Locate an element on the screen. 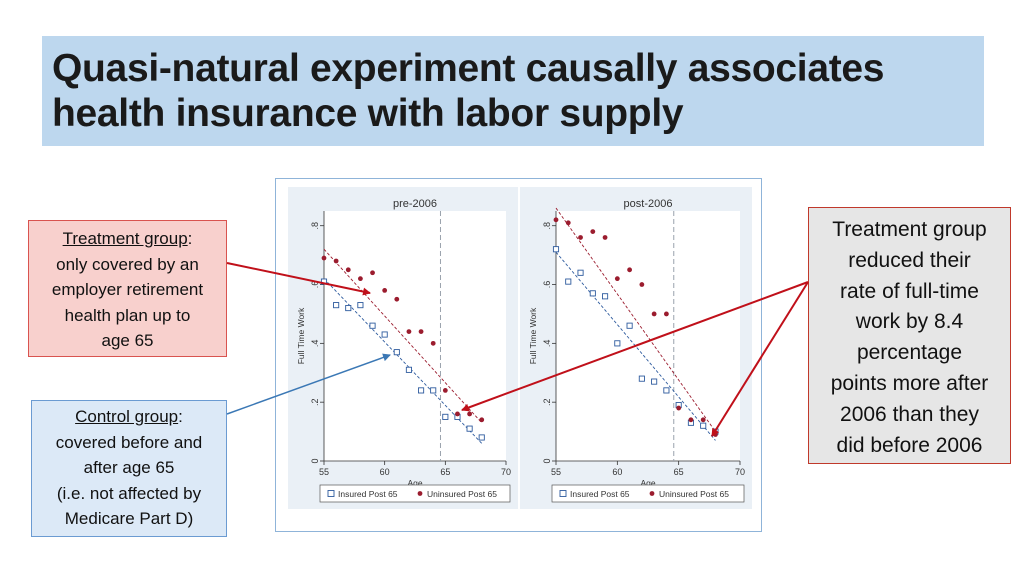 Image resolution: width=1024 pixels, height=576 pixels. y-tick-label: .6 is located at coordinates (315, 285).